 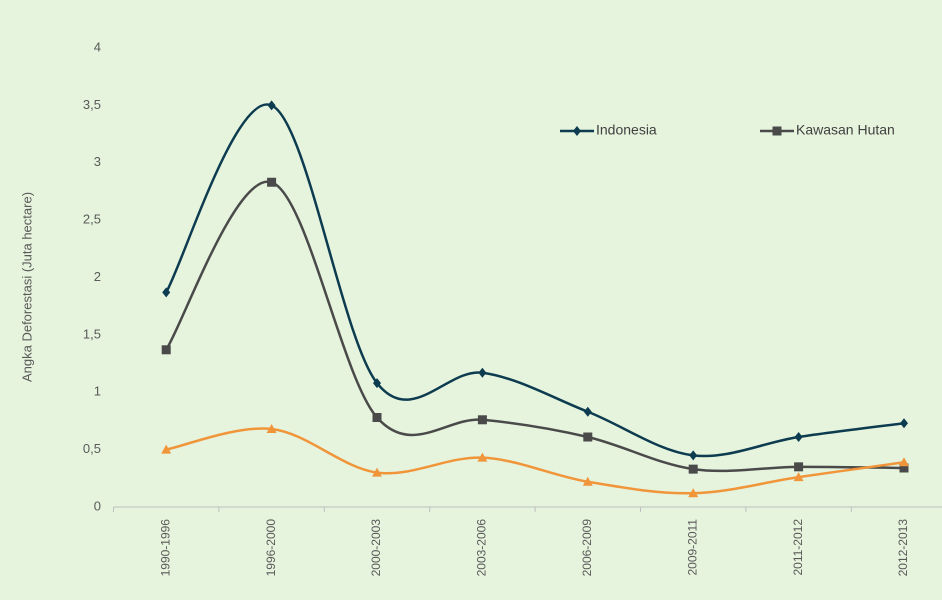 I want to click on x-tick-label: 2000-2003, so click(x=376, y=548).